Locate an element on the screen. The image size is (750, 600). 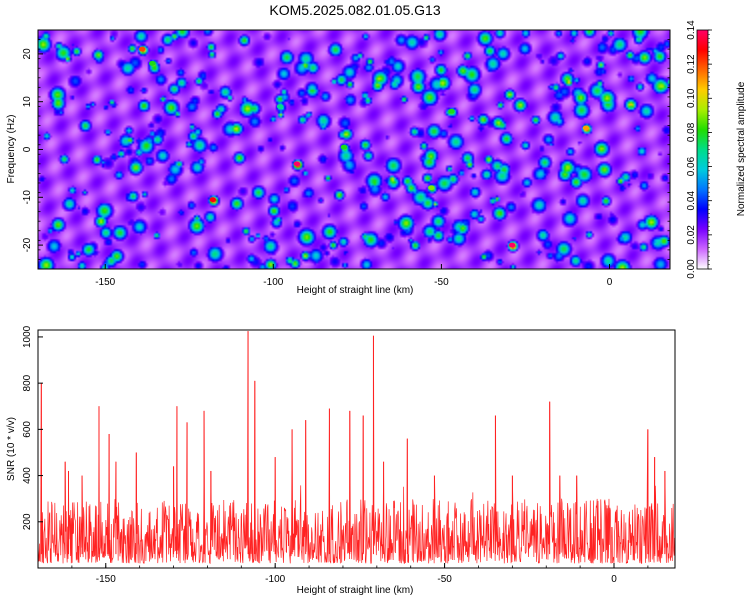
snr-x-tick-label: -150 is located at coordinates (106, 579).